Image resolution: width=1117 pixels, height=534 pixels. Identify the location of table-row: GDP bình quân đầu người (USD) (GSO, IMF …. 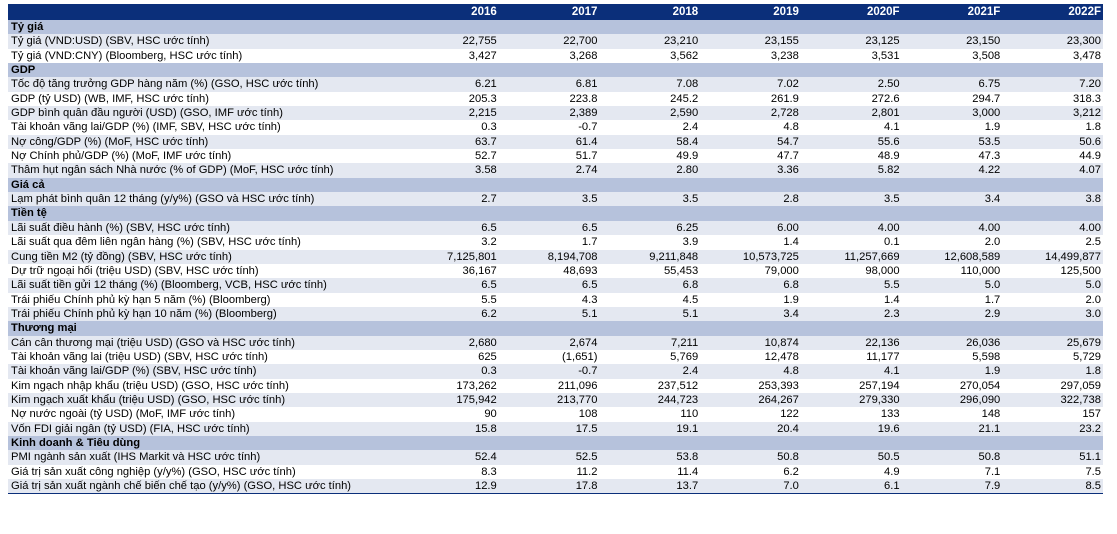
(555, 113).